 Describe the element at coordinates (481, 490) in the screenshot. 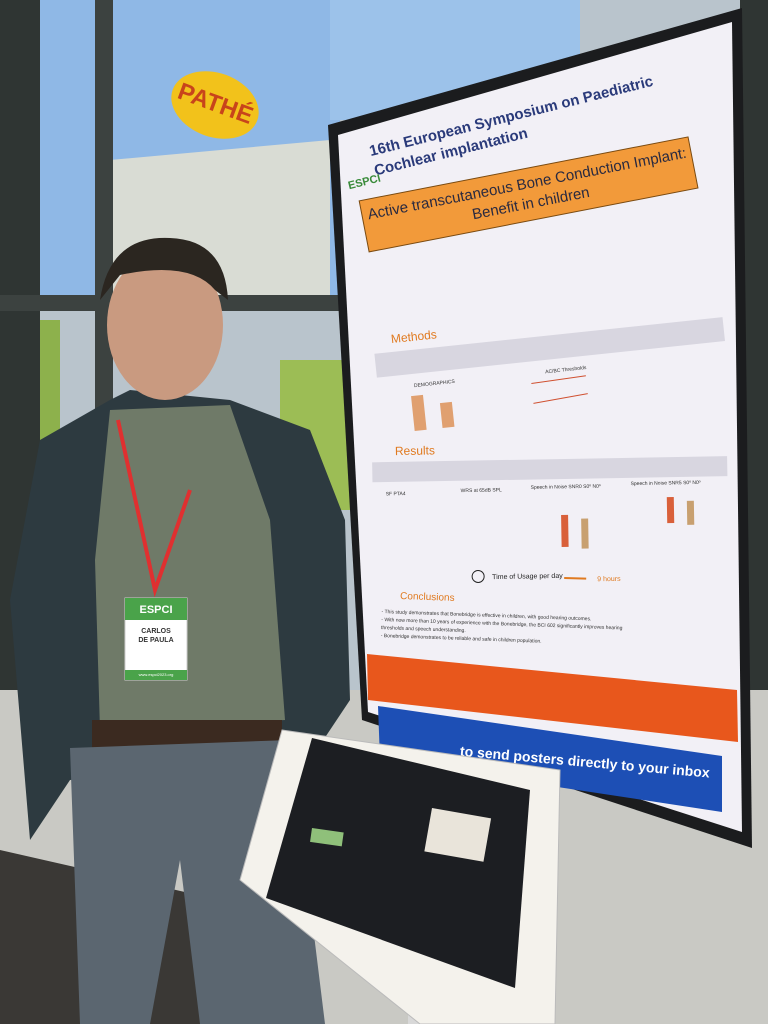

I see `chart-title: WRS at 65dB SPL` at that location.